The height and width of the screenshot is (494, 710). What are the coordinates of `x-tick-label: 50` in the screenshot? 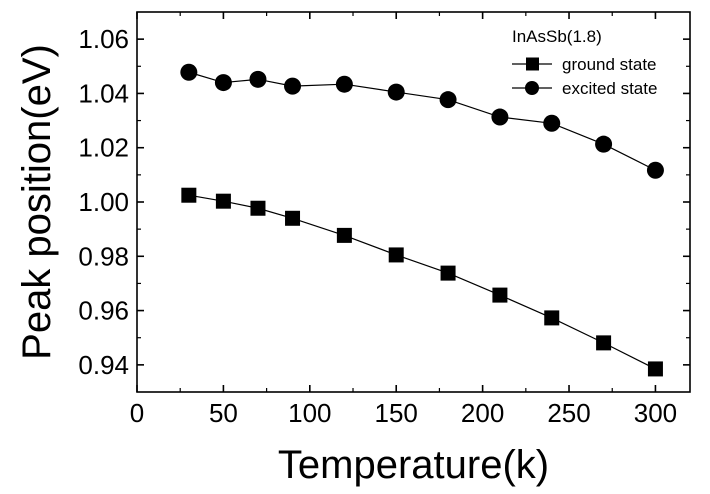 It's located at (223, 413).